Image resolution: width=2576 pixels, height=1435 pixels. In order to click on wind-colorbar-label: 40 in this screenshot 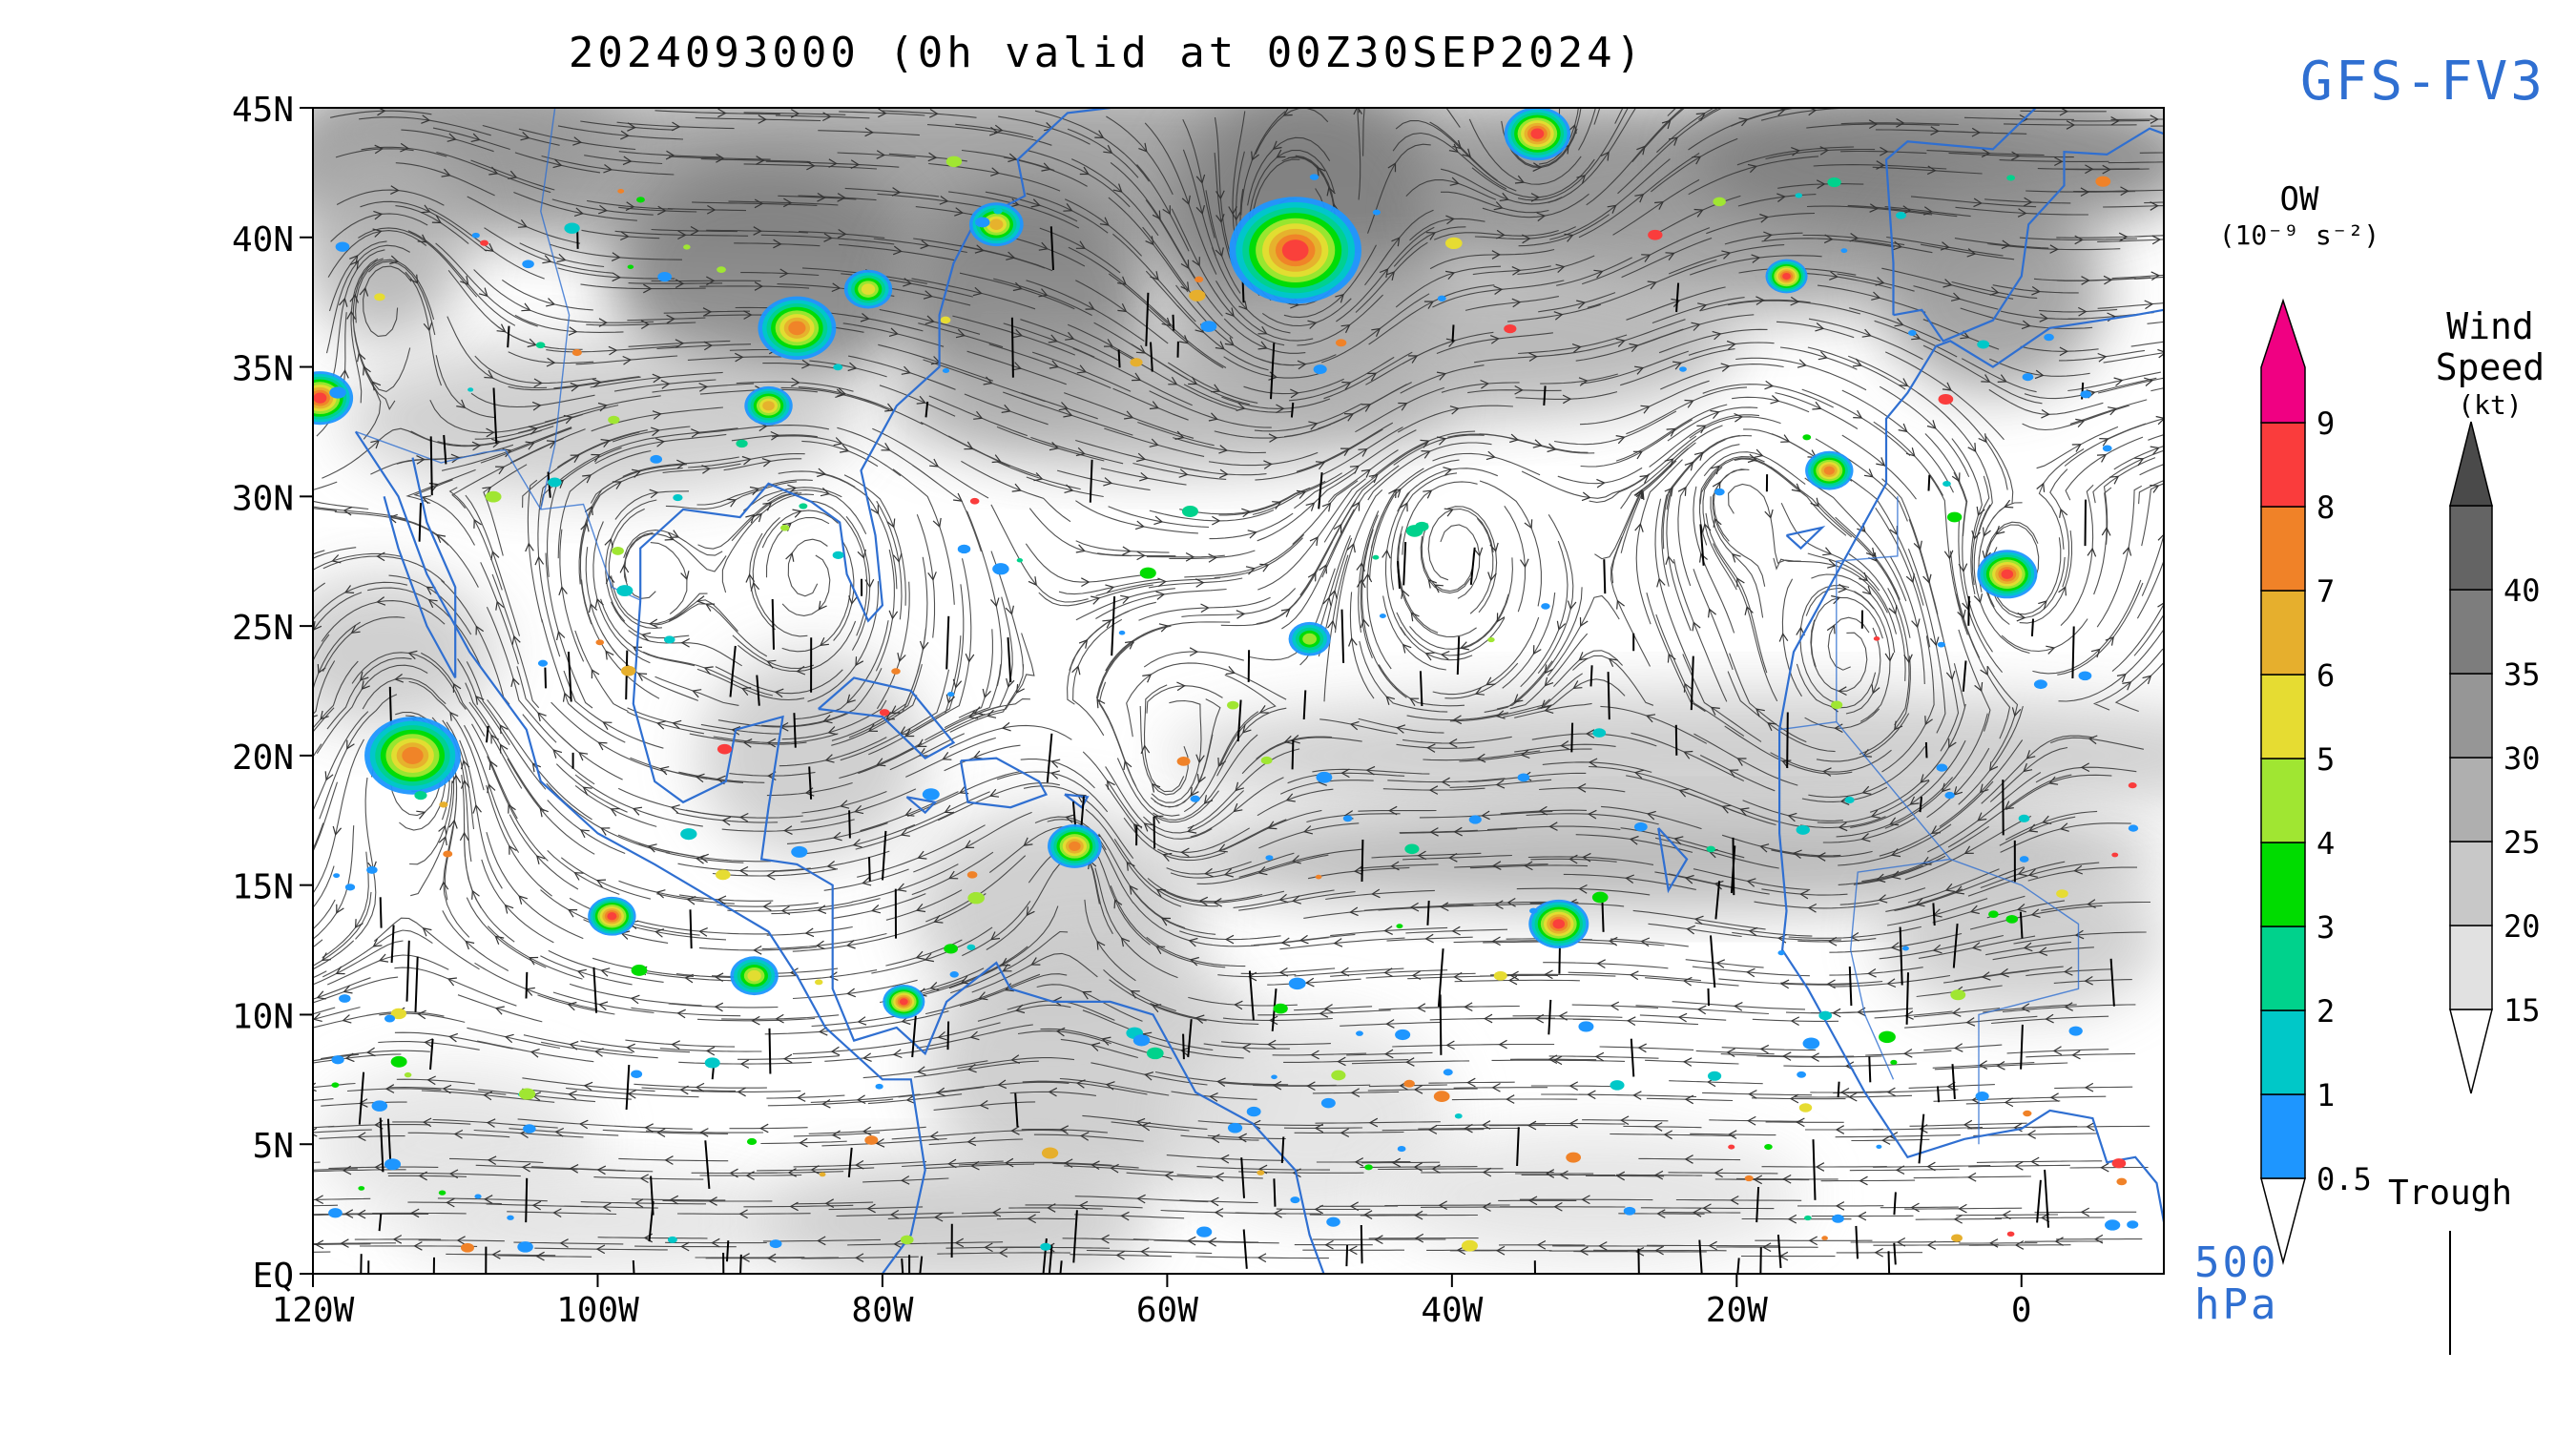, I will do `click(2522, 590)`.